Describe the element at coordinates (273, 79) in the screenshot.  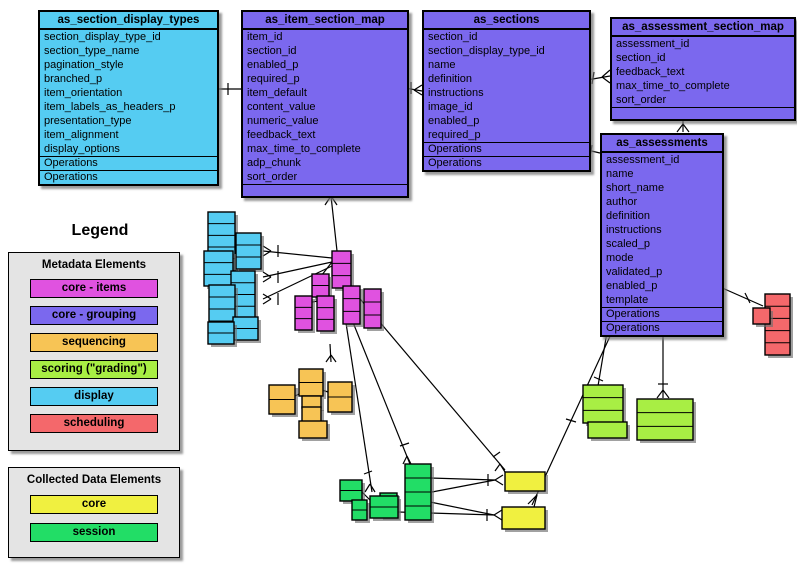
I see `erd-field: required_p` at that location.